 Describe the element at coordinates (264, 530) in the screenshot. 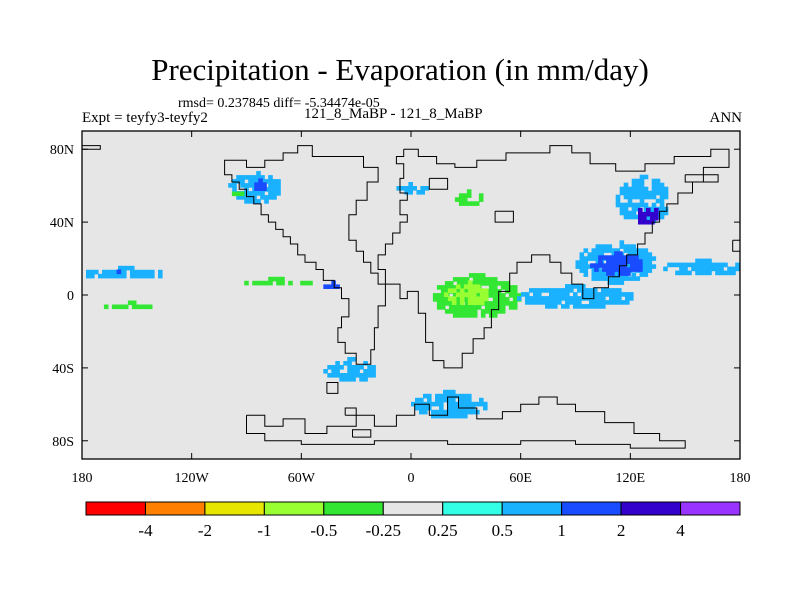

I see `colorbar-label: -1` at that location.